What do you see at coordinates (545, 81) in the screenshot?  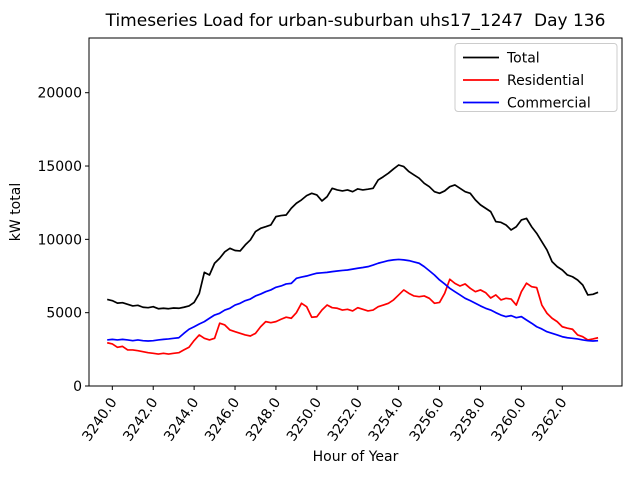 I see `legend-label: Residential` at bounding box center [545, 81].